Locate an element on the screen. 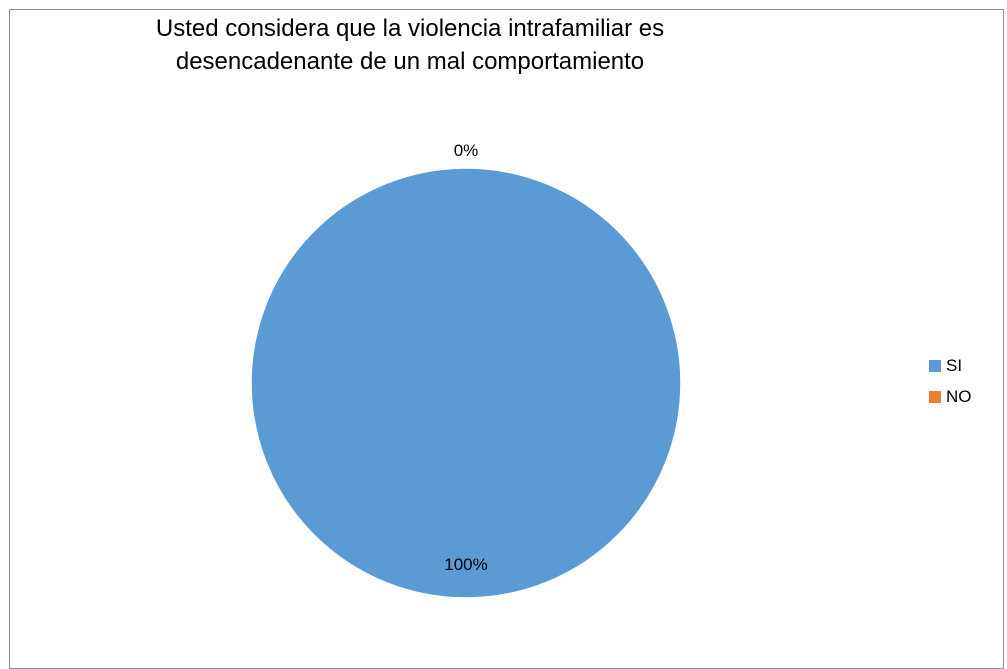 The width and height of the screenshot is (1007, 669). legend-swatch-si is located at coordinates (935, 365).